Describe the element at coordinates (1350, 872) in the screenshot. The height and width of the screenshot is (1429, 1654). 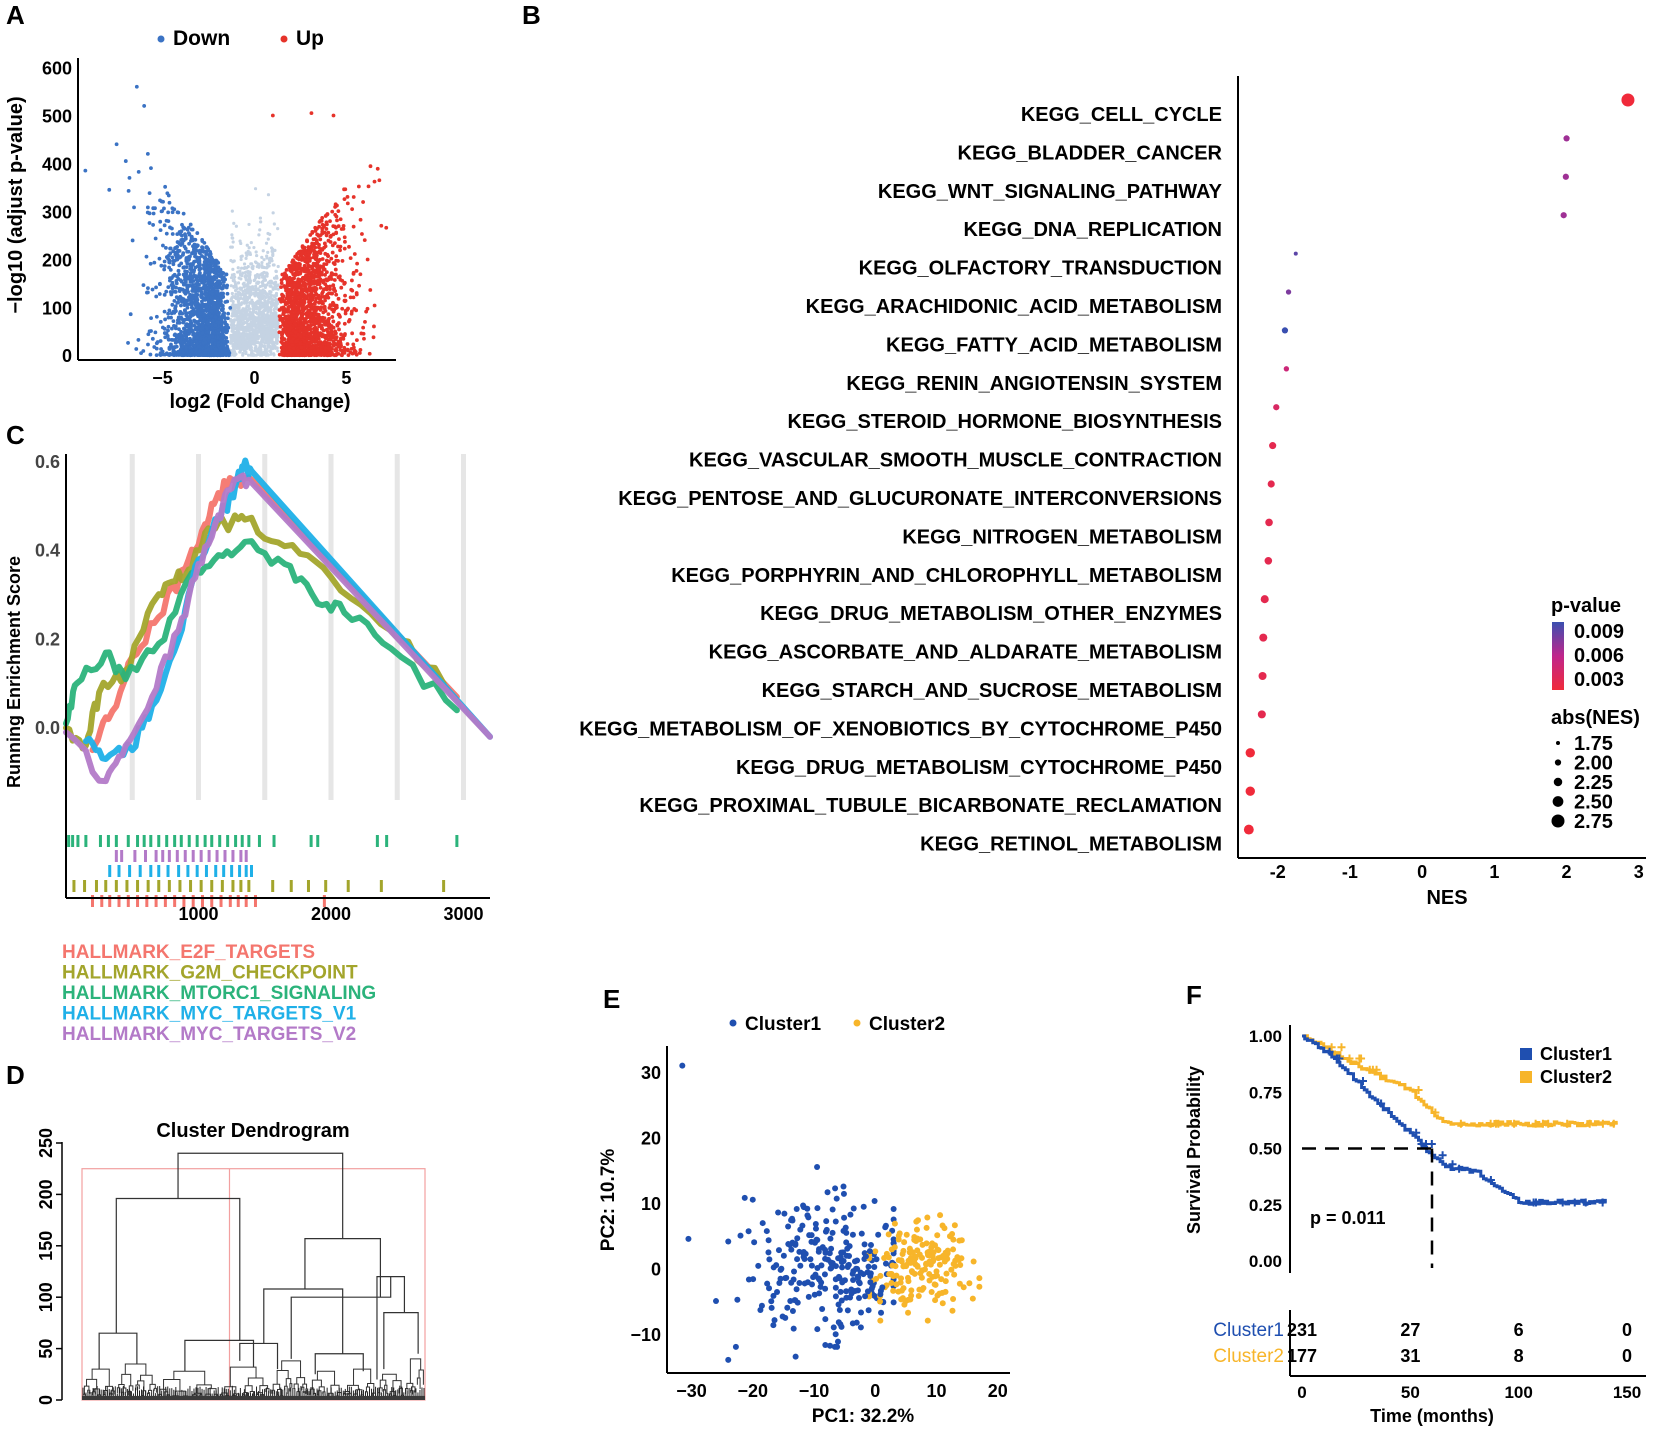
I see `x-tick-label: -1` at that location.